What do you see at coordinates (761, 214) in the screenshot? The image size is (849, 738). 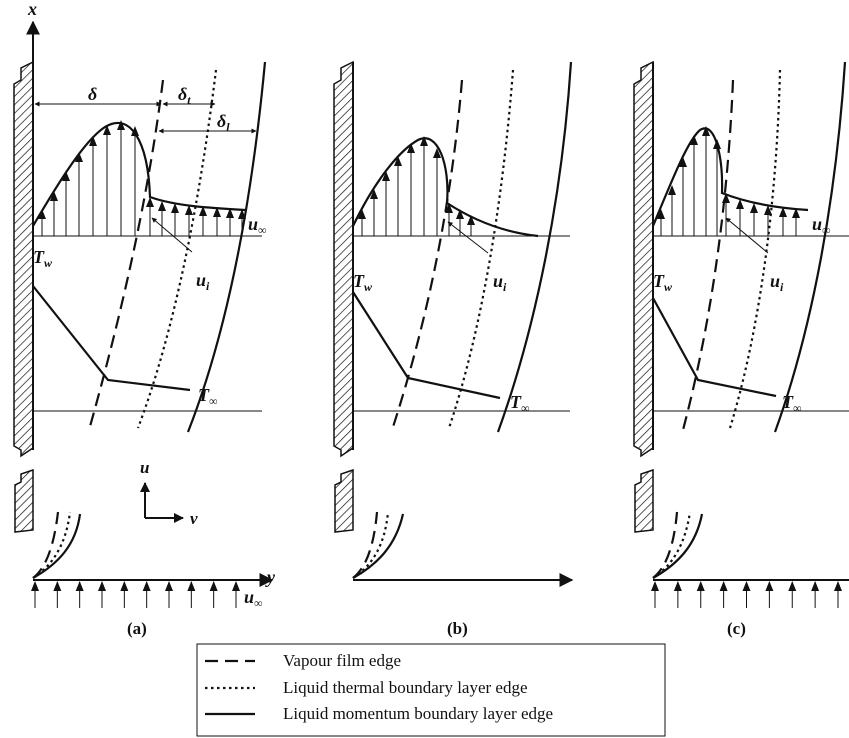 I see `velocity-vectors-liquid-c` at bounding box center [761, 214].